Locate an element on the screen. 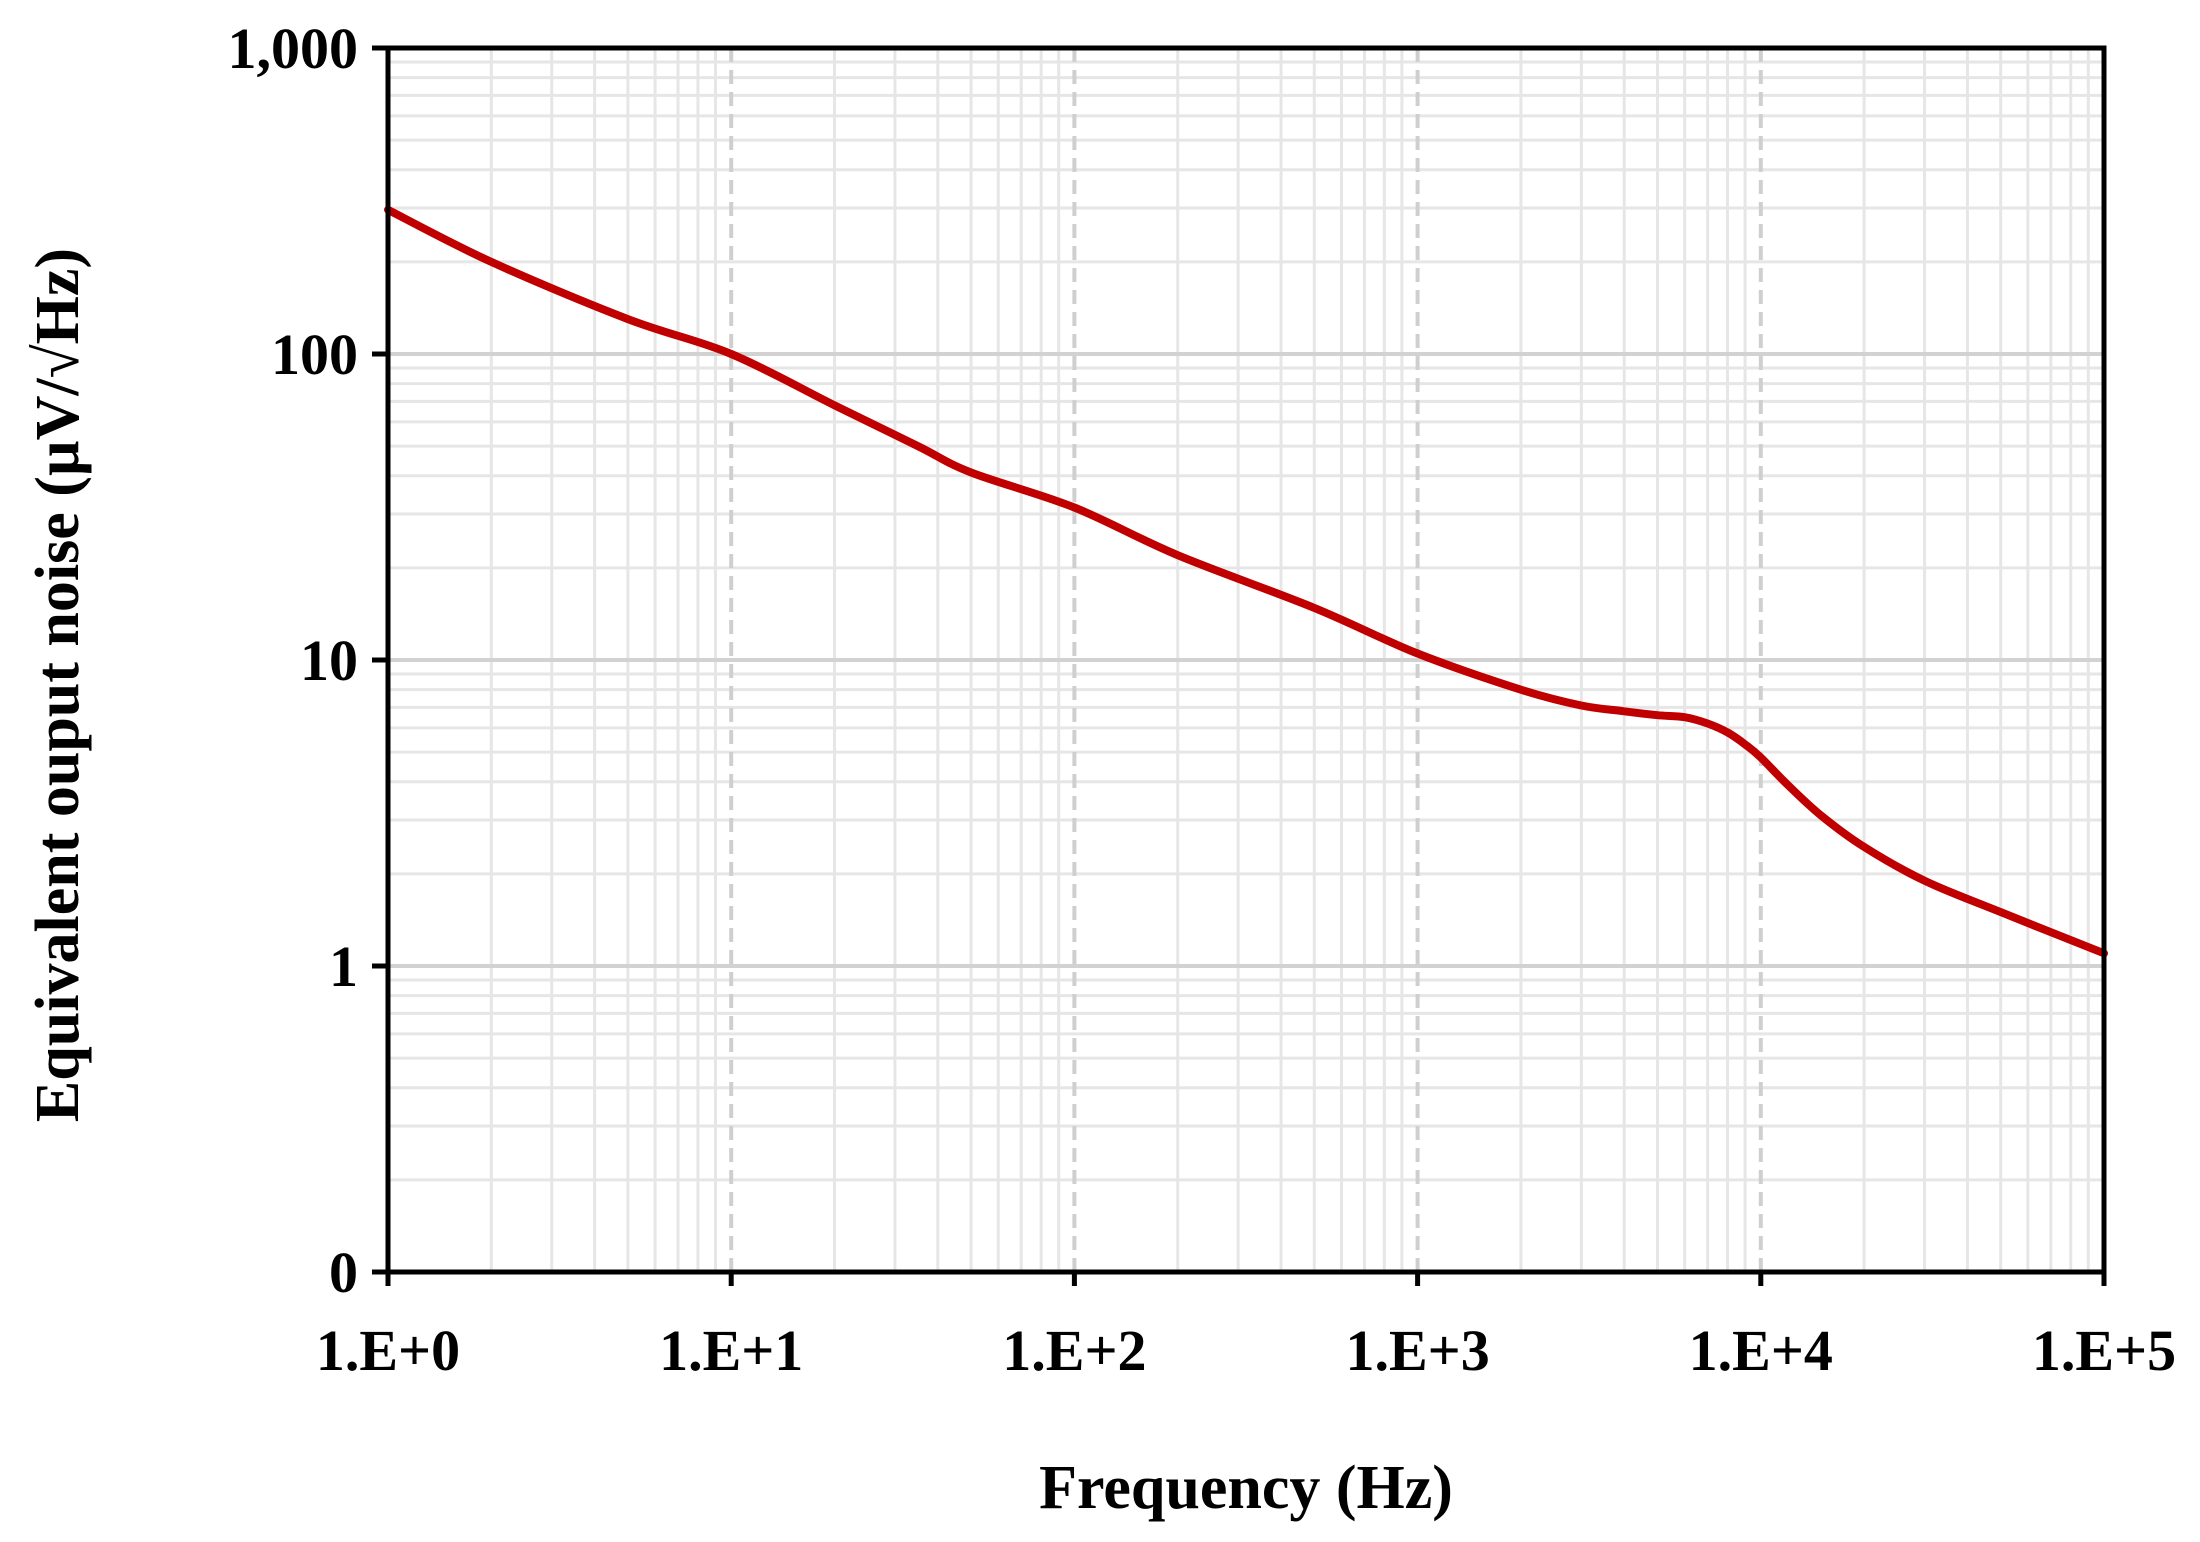 The image size is (2200, 1542). y-tick-label: 10 is located at coordinates (329, 660).